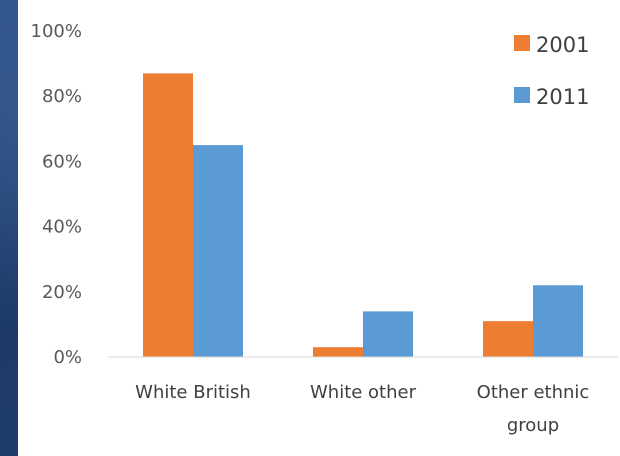 This screenshot has height=456, width=620. Describe the element at coordinates (62, 227) in the screenshot. I see `y-tick-label: 40%` at that location.